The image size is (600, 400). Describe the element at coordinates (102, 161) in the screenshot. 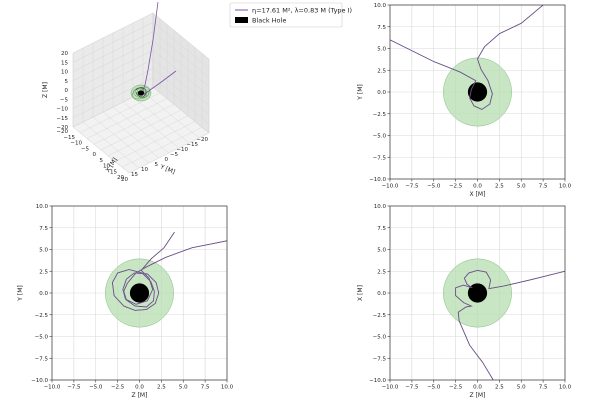

I see `x-tick-label: 5` at that location.